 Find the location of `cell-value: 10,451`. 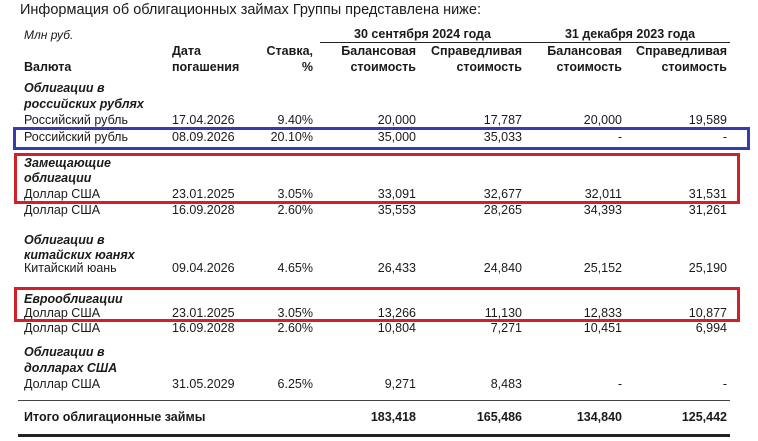

cell-value: 10,451 is located at coordinates (602, 328).